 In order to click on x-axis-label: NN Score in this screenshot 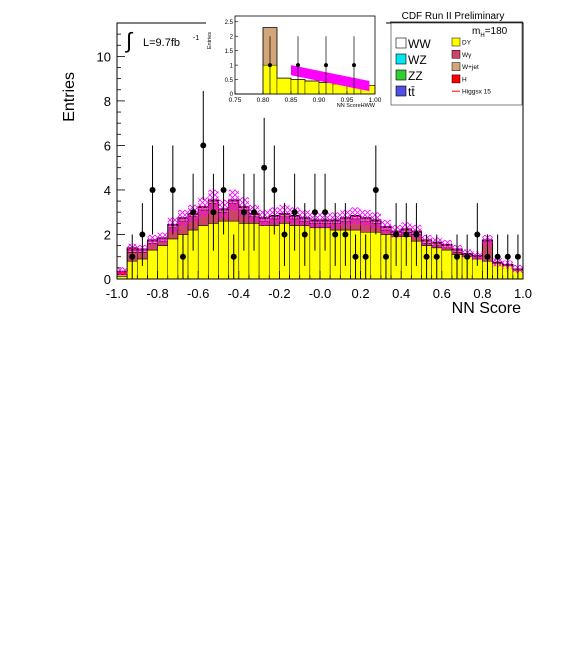, I will do `click(486, 308)`.